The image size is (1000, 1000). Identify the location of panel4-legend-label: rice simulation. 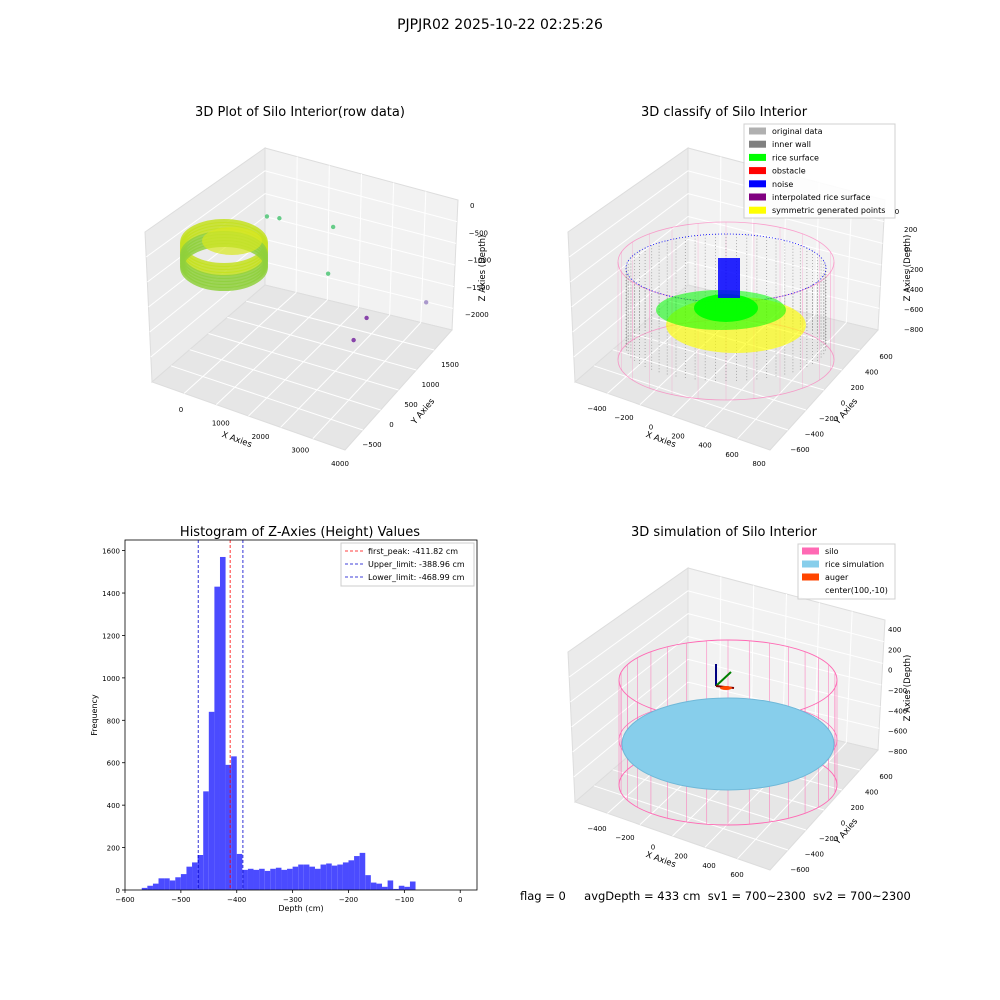
(854, 564).